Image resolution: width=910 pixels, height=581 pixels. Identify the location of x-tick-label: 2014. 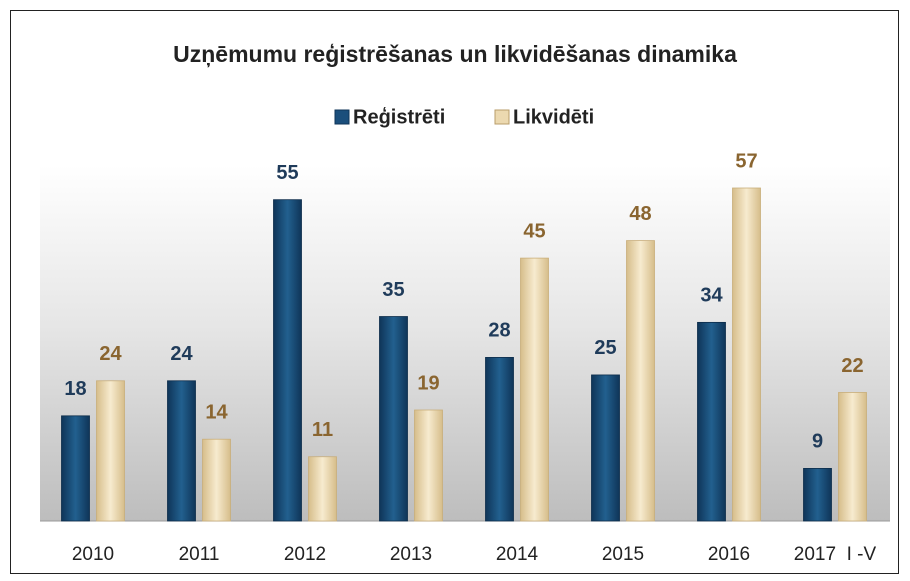
(517, 554).